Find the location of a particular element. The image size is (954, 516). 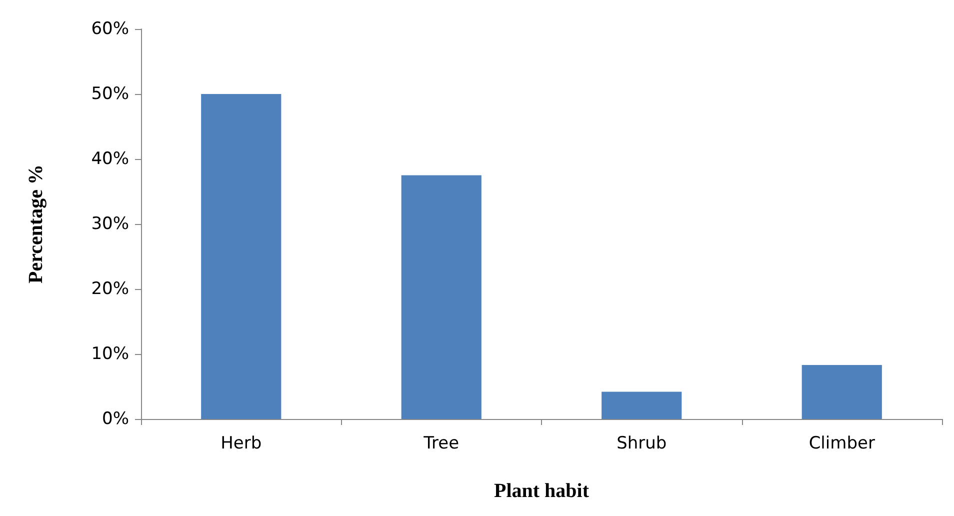

y-axis-title: Percentage % is located at coordinates (36, 224).